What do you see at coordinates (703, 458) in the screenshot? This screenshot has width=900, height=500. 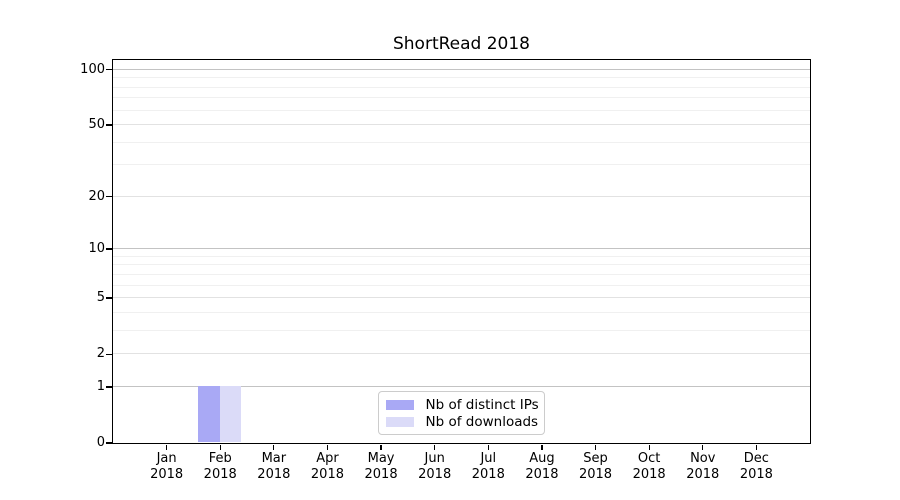 I see `x-tick-month-nov: Nov` at bounding box center [703, 458].